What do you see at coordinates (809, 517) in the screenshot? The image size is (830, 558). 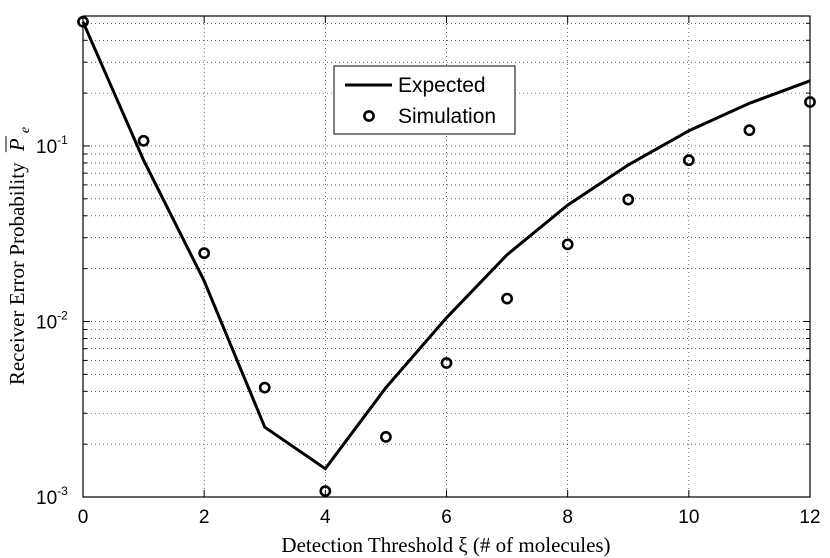 I see `x-tick-label: 12` at bounding box center [809, 517].